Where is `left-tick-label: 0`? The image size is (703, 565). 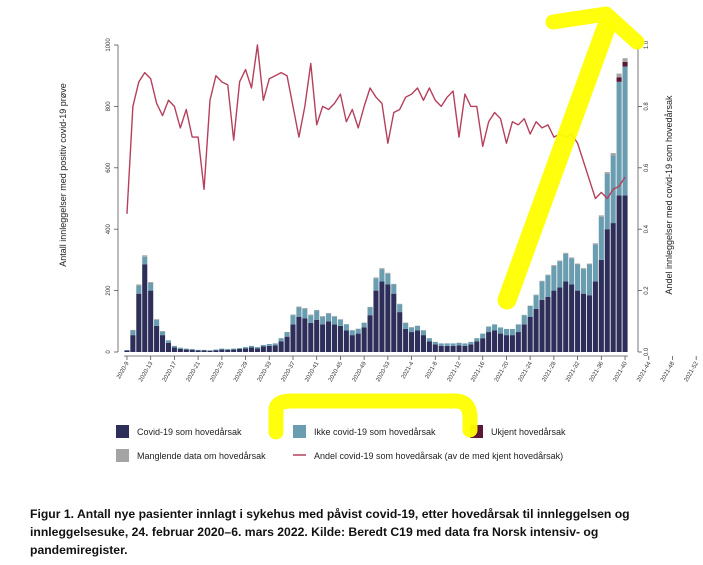 left-tick-label: 0 is located at coordinates (109, 352).